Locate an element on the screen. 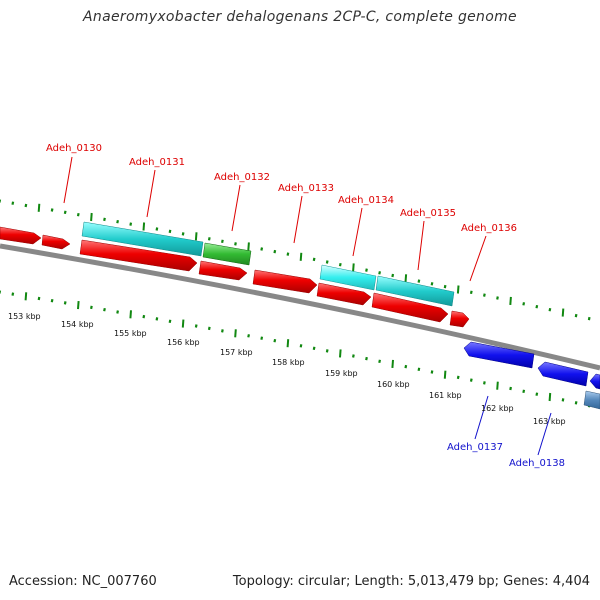  scale-label: 155 kbp is located at coordinates (130, 333).